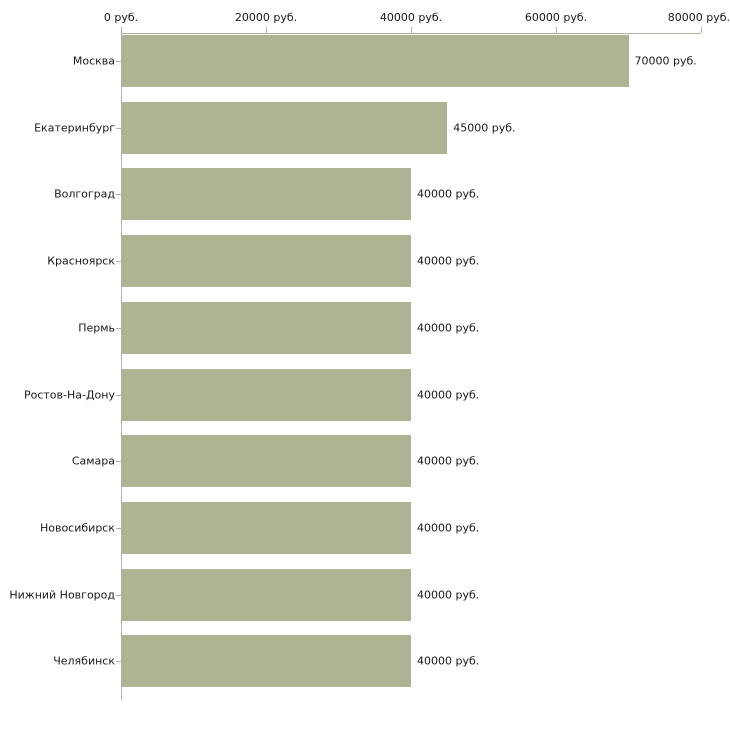  Describe the element at coordinates (411, 33) in the screenshot. I see `value-axis-line` at that location.